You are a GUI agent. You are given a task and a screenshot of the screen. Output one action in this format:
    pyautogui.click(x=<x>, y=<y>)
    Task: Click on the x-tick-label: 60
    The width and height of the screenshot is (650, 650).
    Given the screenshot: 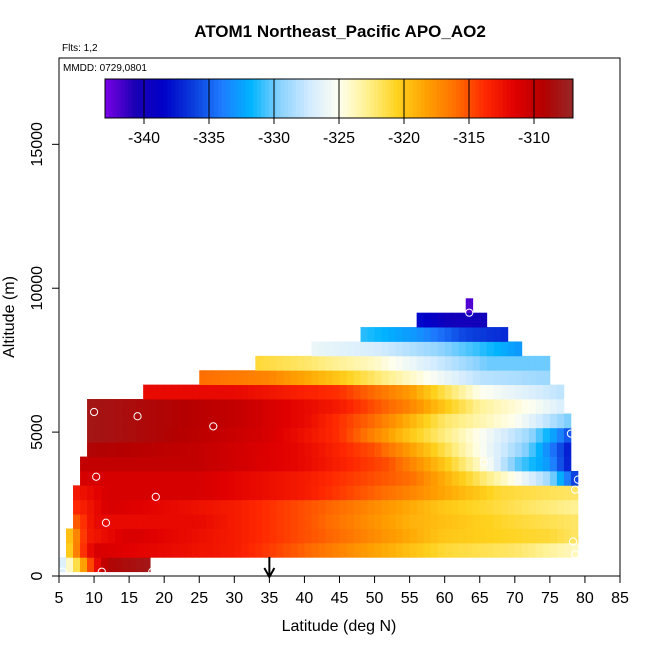 What is the action you would take?
    pyautogui.click(x=445, y=598)
    